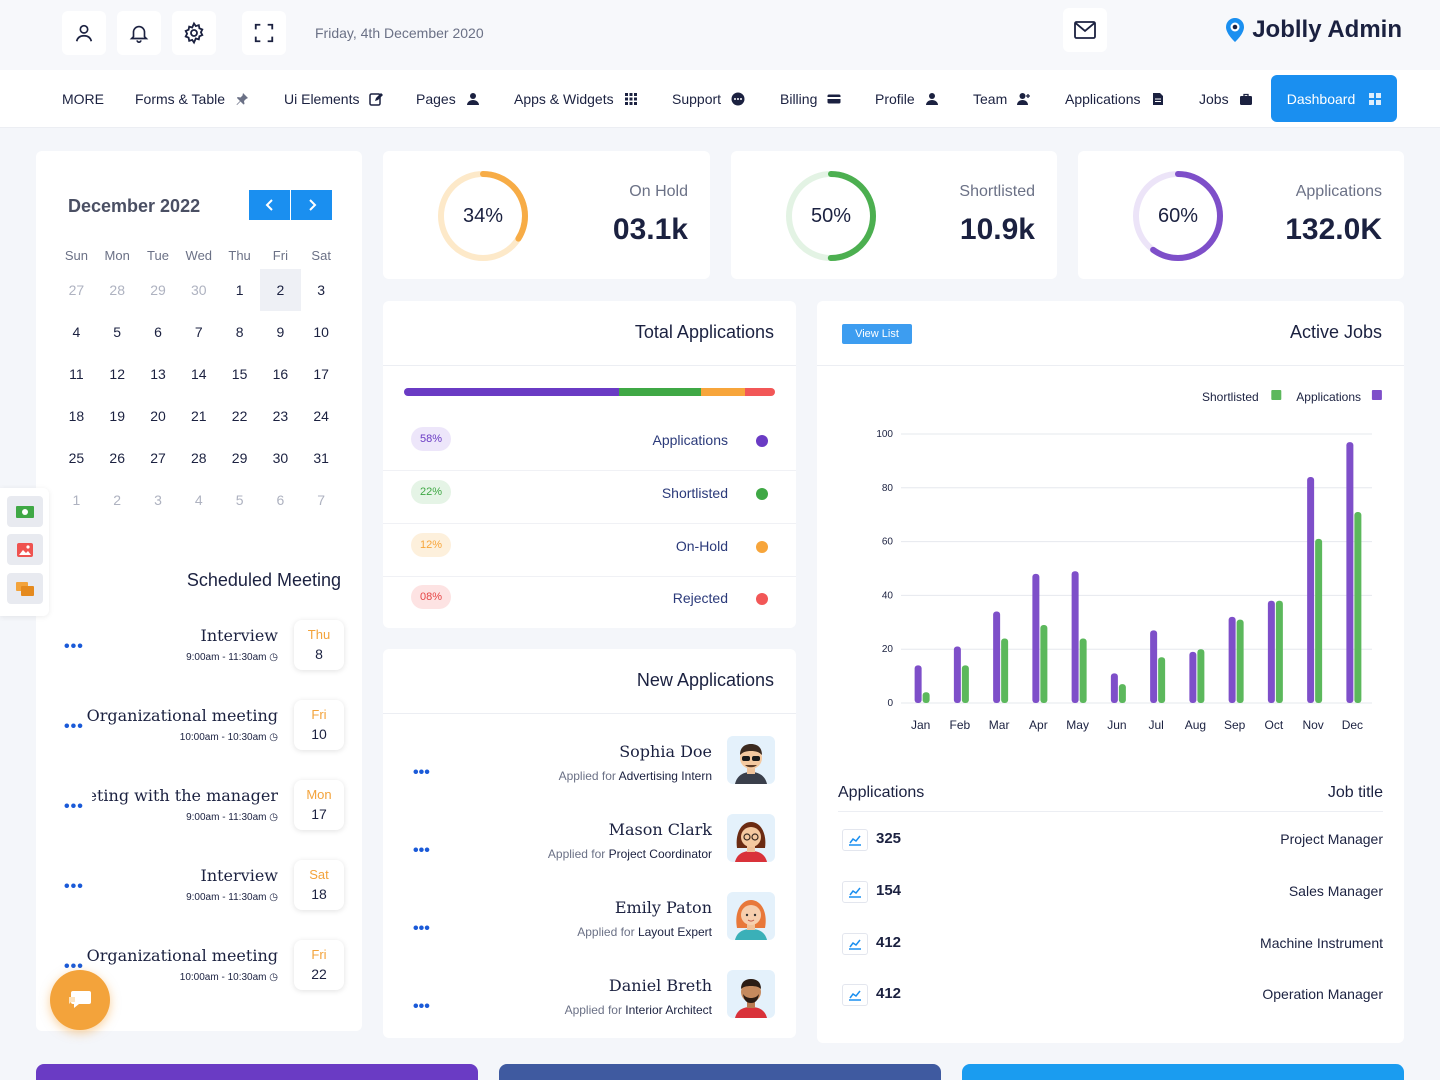 The width and height of the screenshot is (1440, 1080). What do you see at coordinates (1313, 30) in the screenshot?
I see `brand: Joblly Admin` at bounding box center [1313, 30].